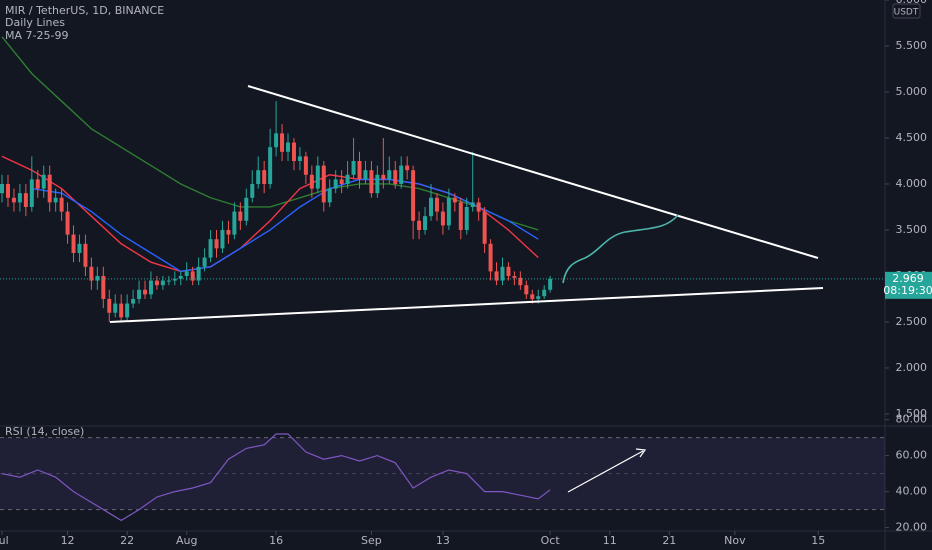  Describe the element at coordinates (912, 137) in the screenshot. I see `y-tick-label: 4.500` at that location.